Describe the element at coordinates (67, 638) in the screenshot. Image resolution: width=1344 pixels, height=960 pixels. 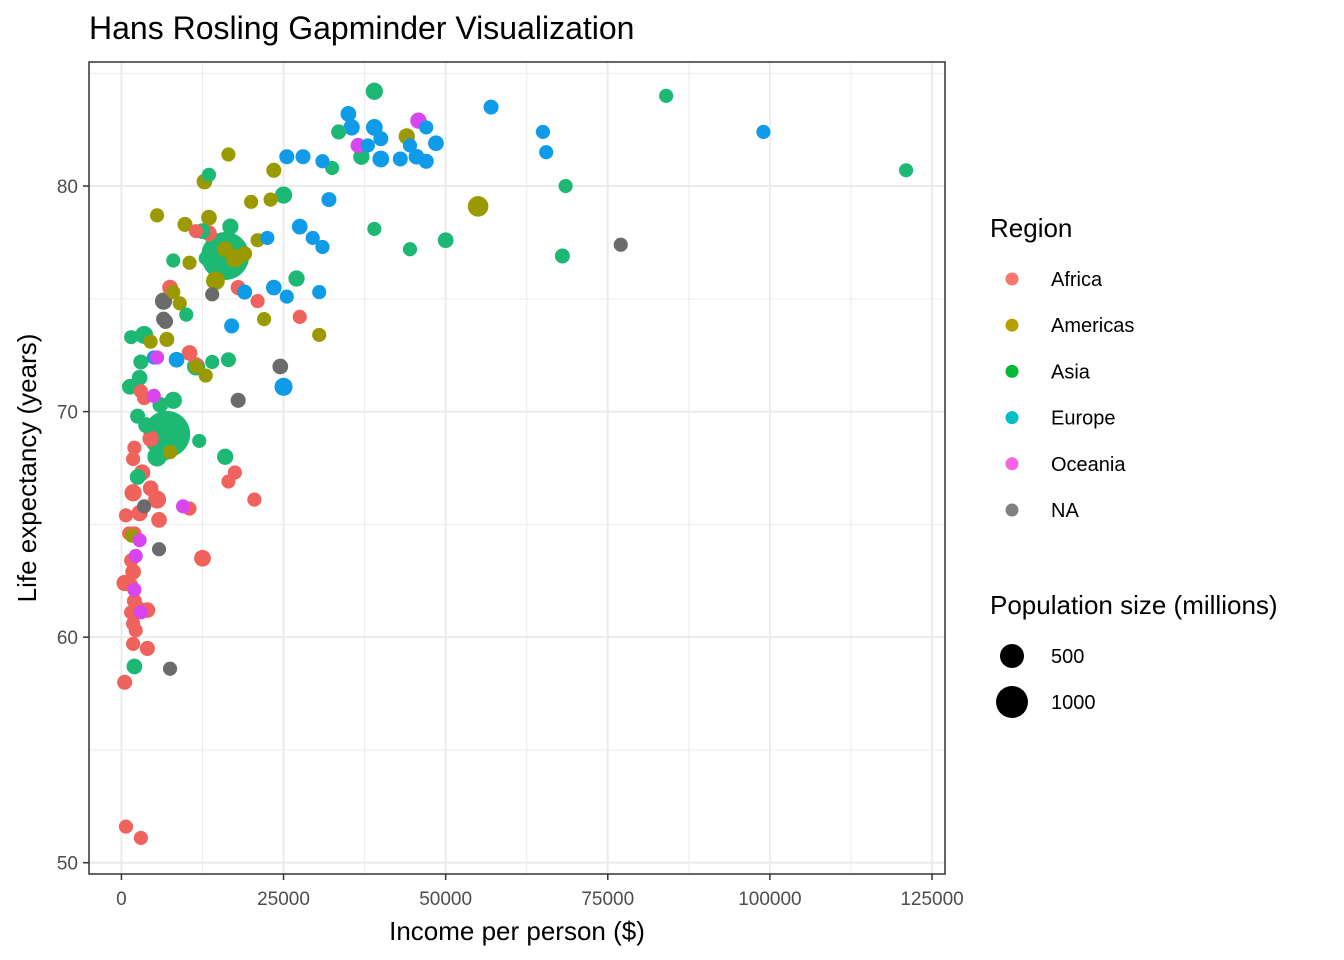
I see `y-tick-label: 60` at that location.